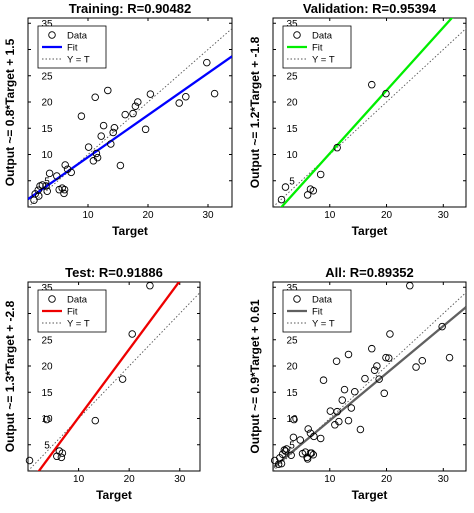 The width and height of the screenshot is (474, 513). What do you see at coordinates (130, 8) in the screenshot?
I see `chart-title: Training: R=0.90482` at bounding box center [130, 8].